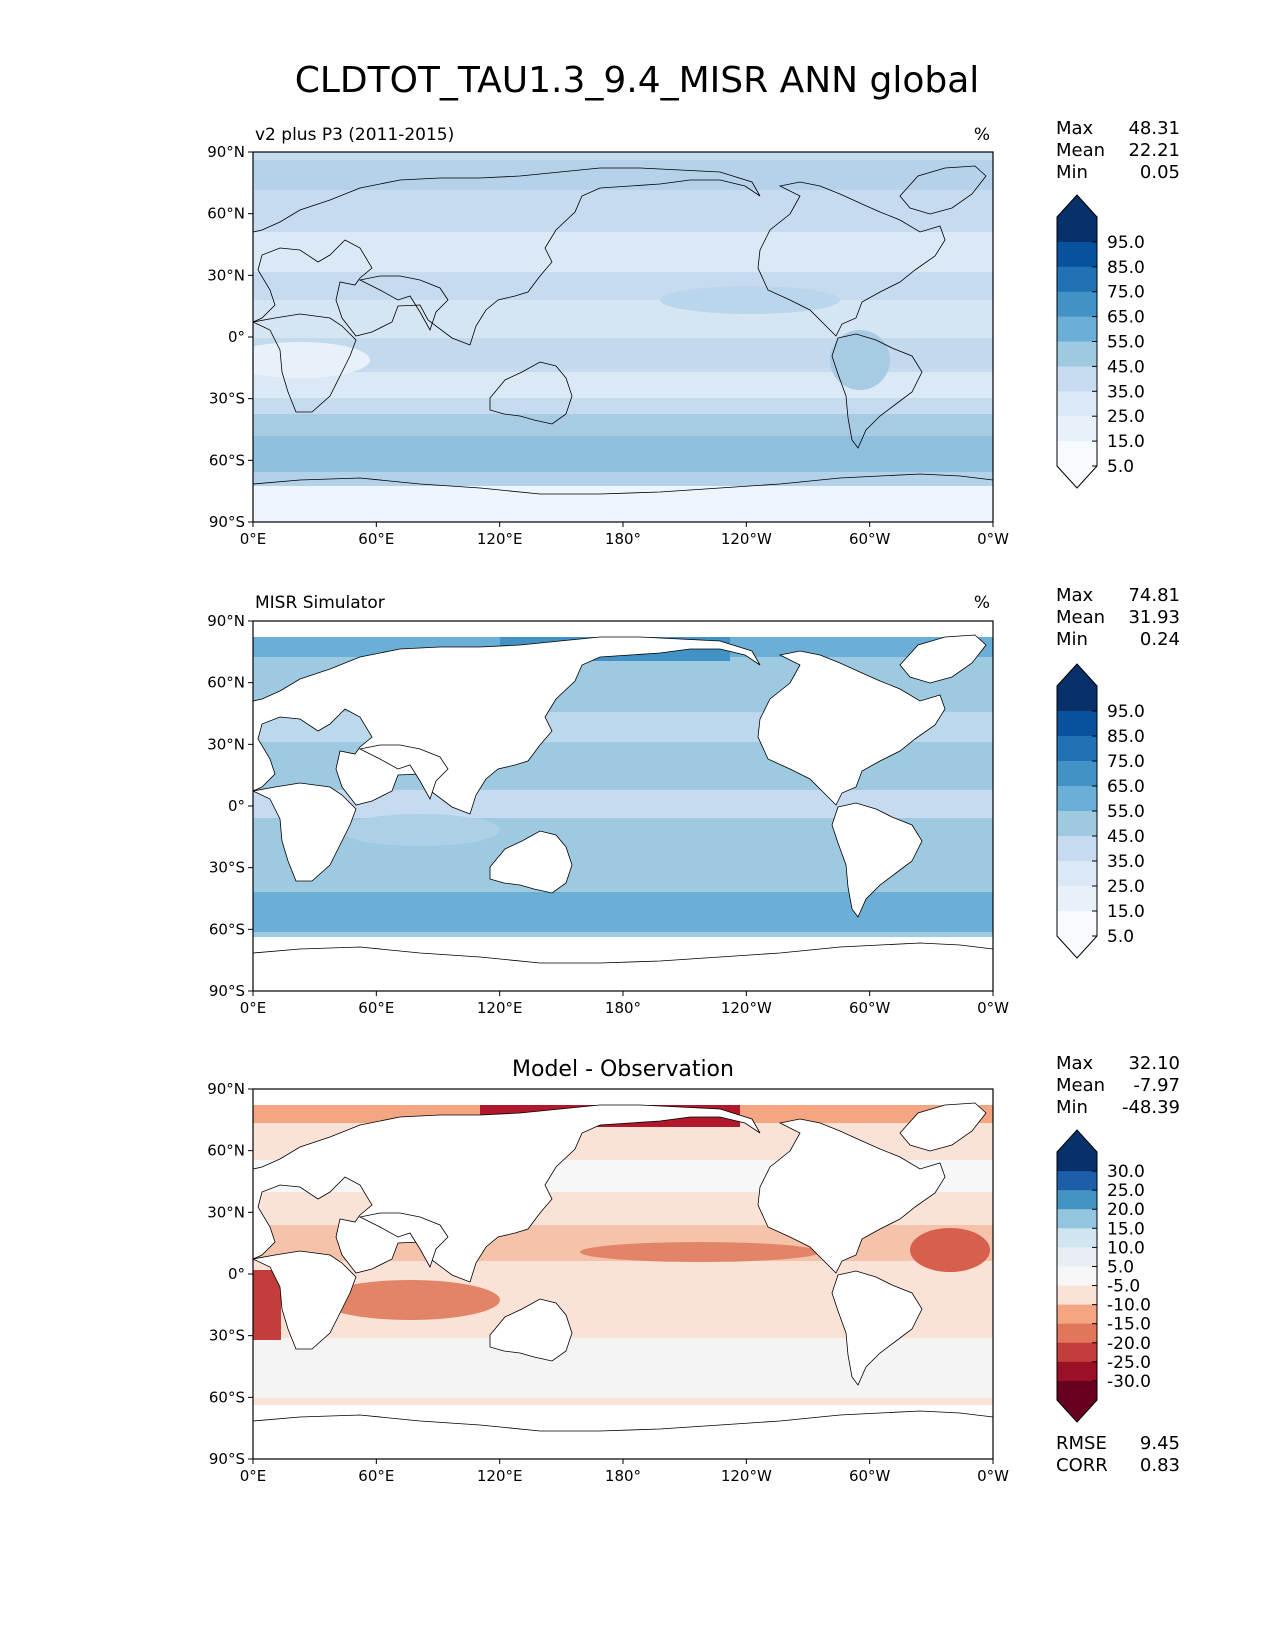  What do you see at coordinates (1126, 1248) in the screenshot?
I see `colorbar-label: 10.0` at bounding box center [1126, 1248].